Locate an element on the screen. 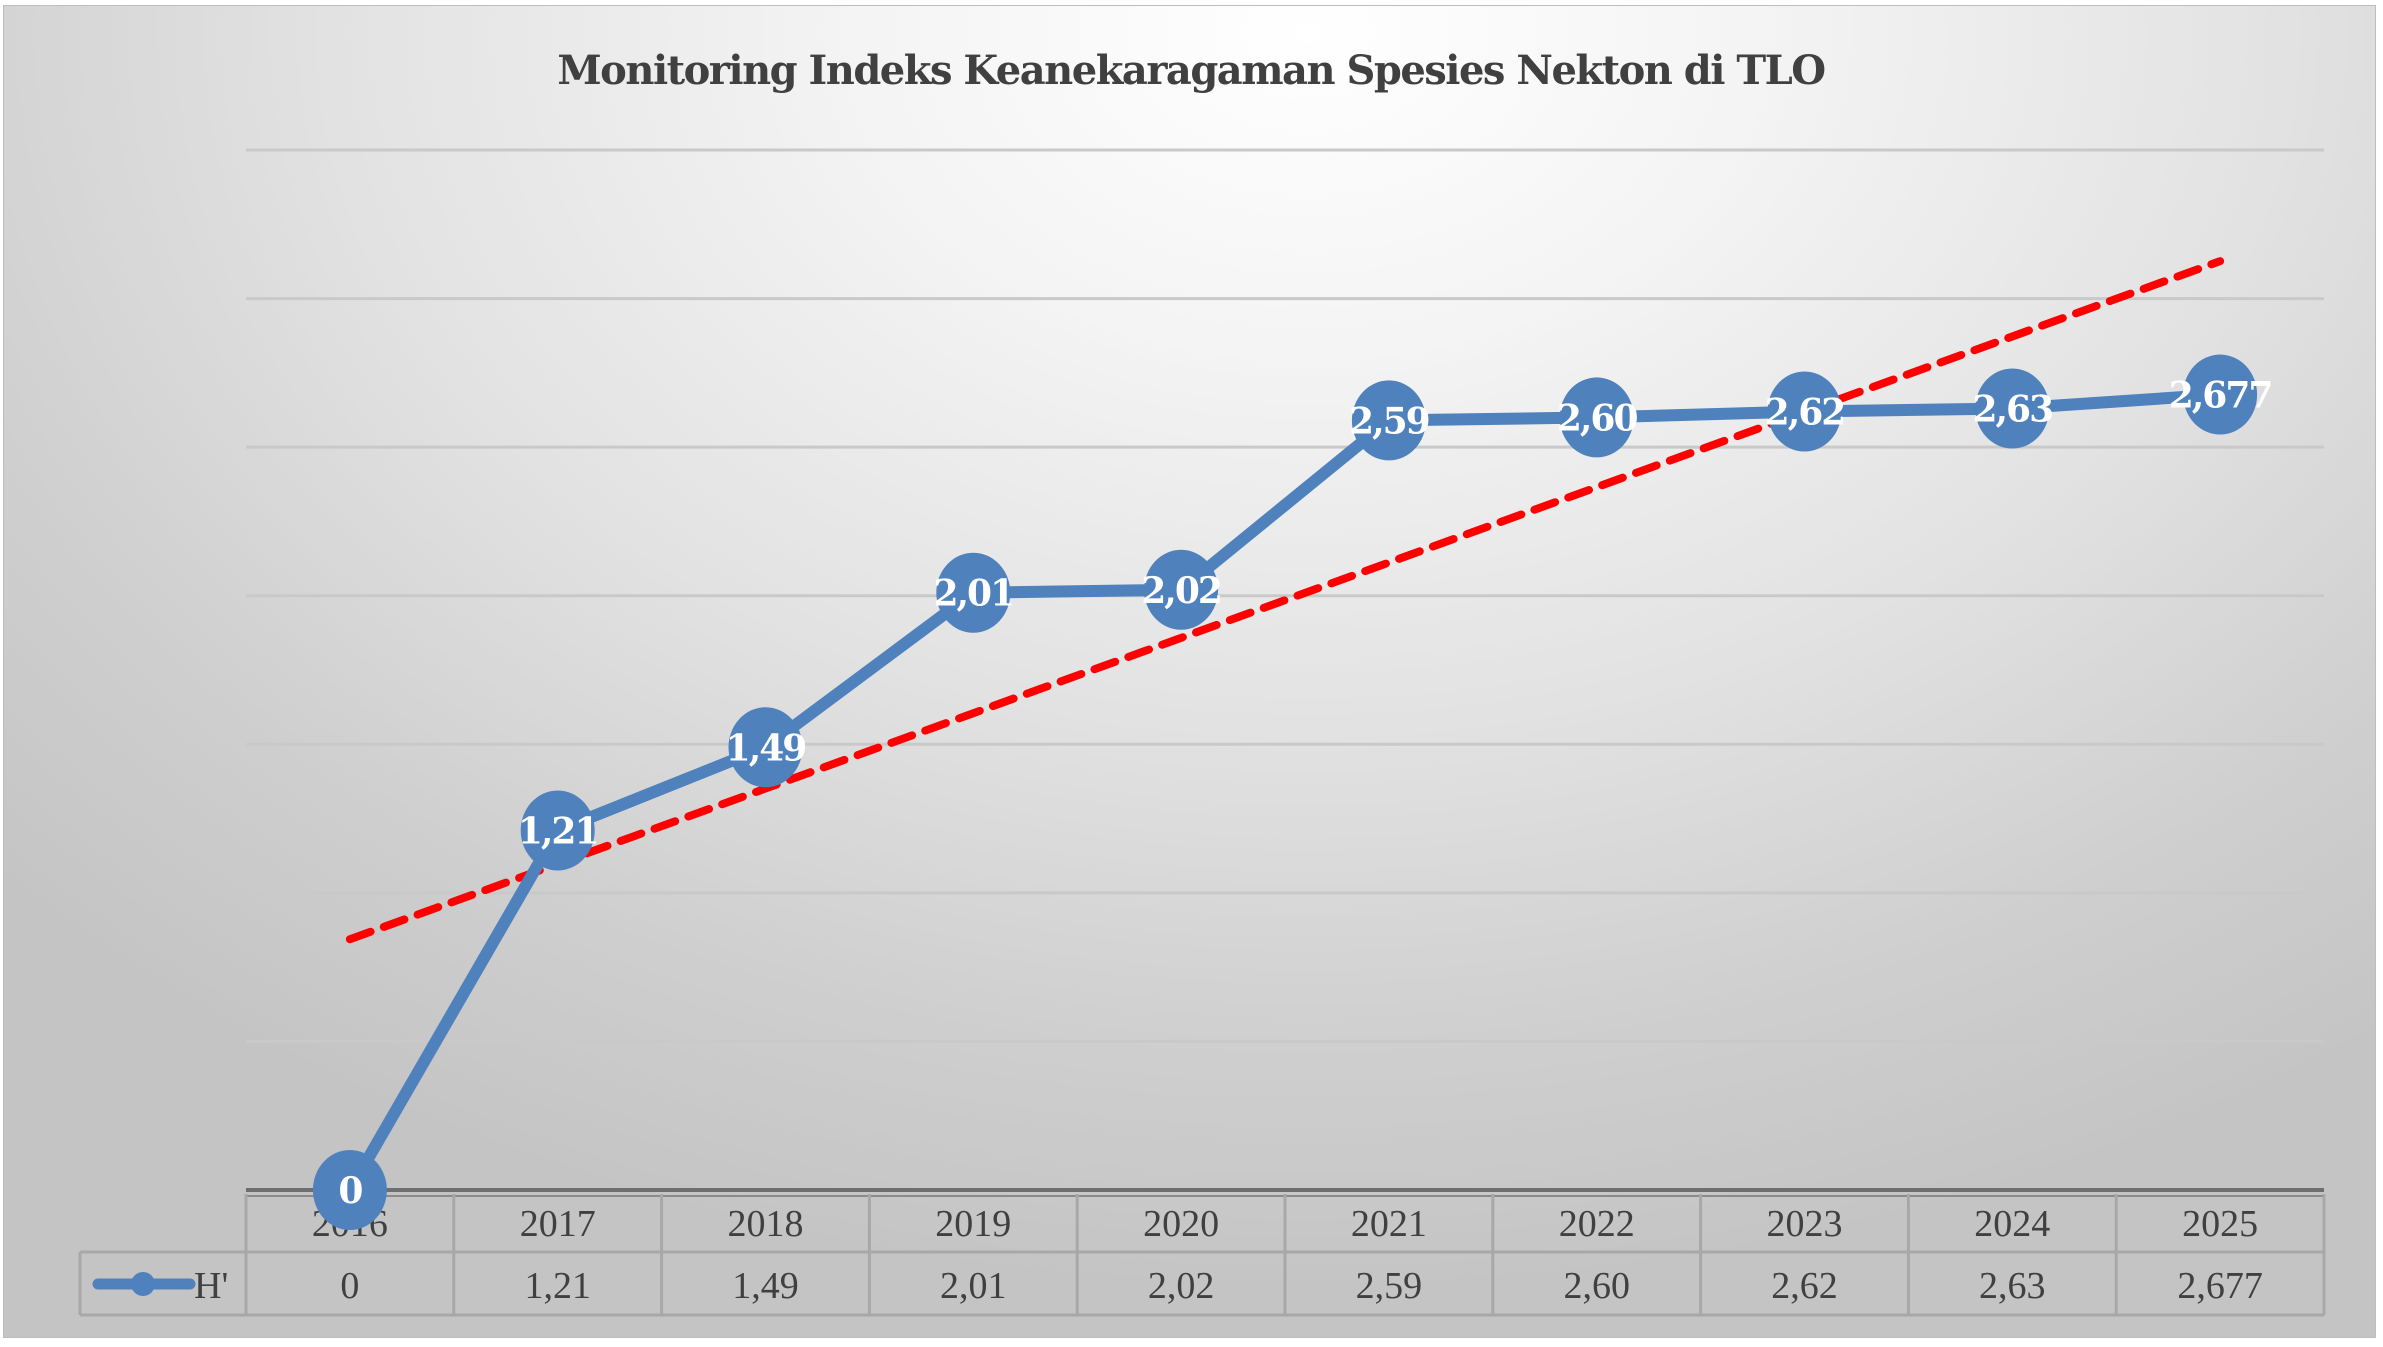 This screenshot has width=2383, height=1347. table-cell: 2,02 is located at coordinates (1181, 1286).